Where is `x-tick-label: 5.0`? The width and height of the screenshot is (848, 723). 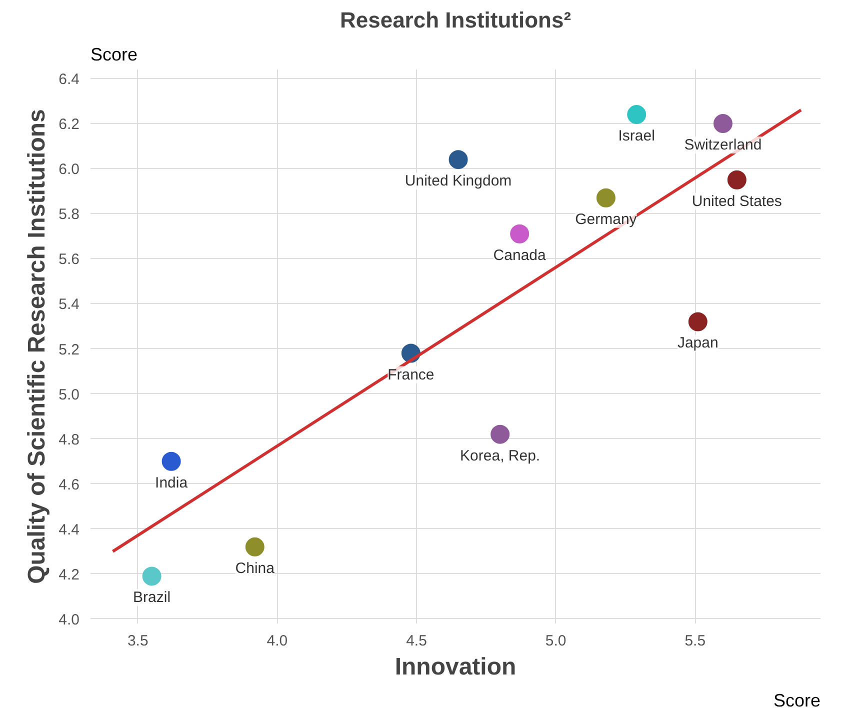
x-tick-label: 5.0 is located at coordinates (555, 641).